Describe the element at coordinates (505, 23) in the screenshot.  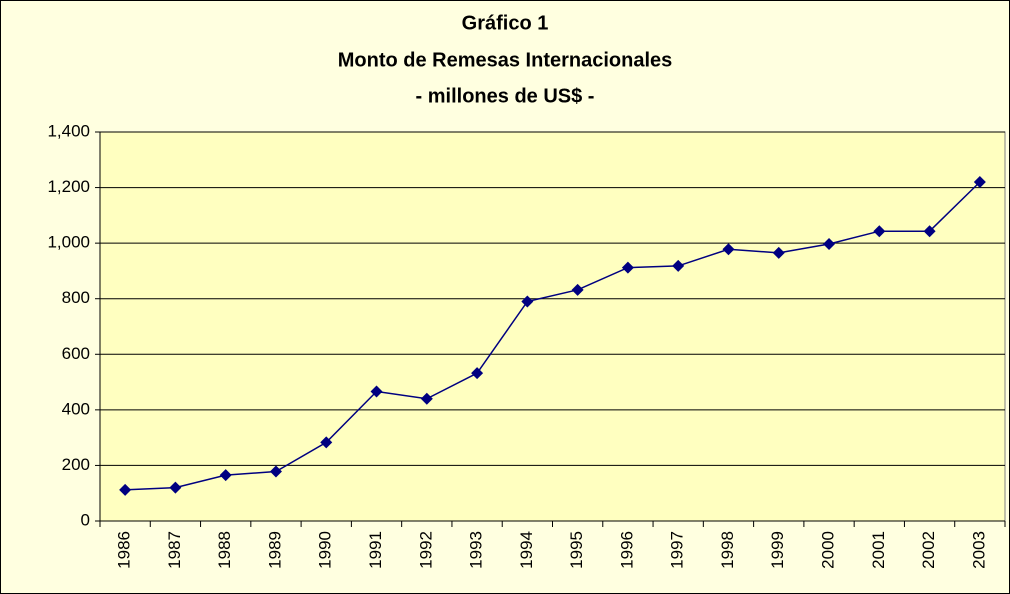
I see `chart-title: Gráfico 1` at that location.